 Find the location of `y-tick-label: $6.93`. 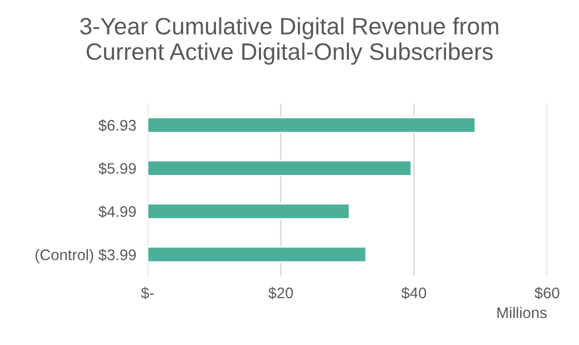

y-tick-label: $6.93 is located at coordinates (117, 125).